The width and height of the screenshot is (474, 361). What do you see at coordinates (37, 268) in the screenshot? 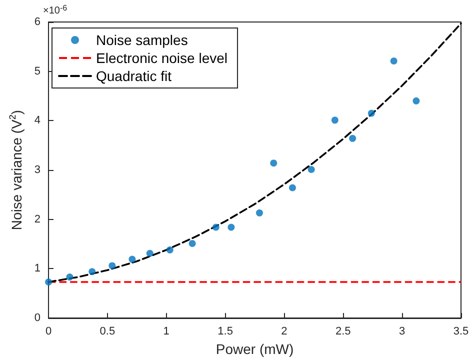
I see `y-tick-label: 1` at bounding box center [37, 268].